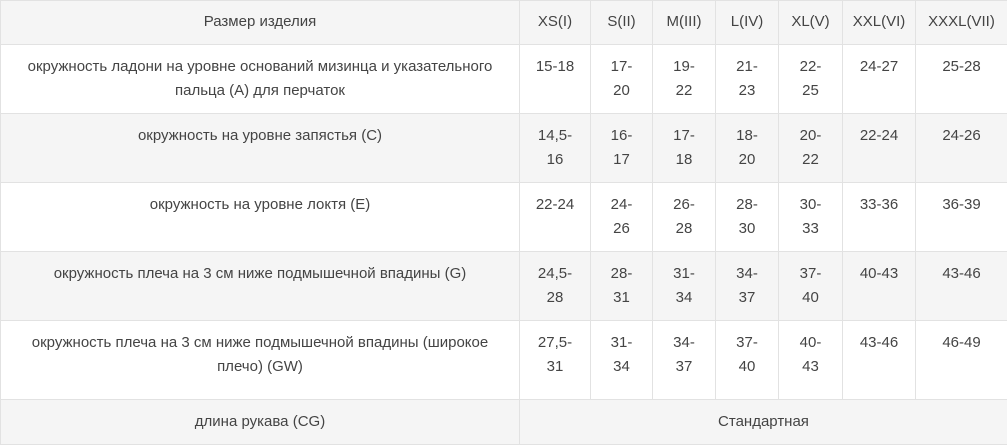  Describe the element at coordinates (961, 23) in the screenshot. I see `header-cell: XXXL(VII)` at that location.